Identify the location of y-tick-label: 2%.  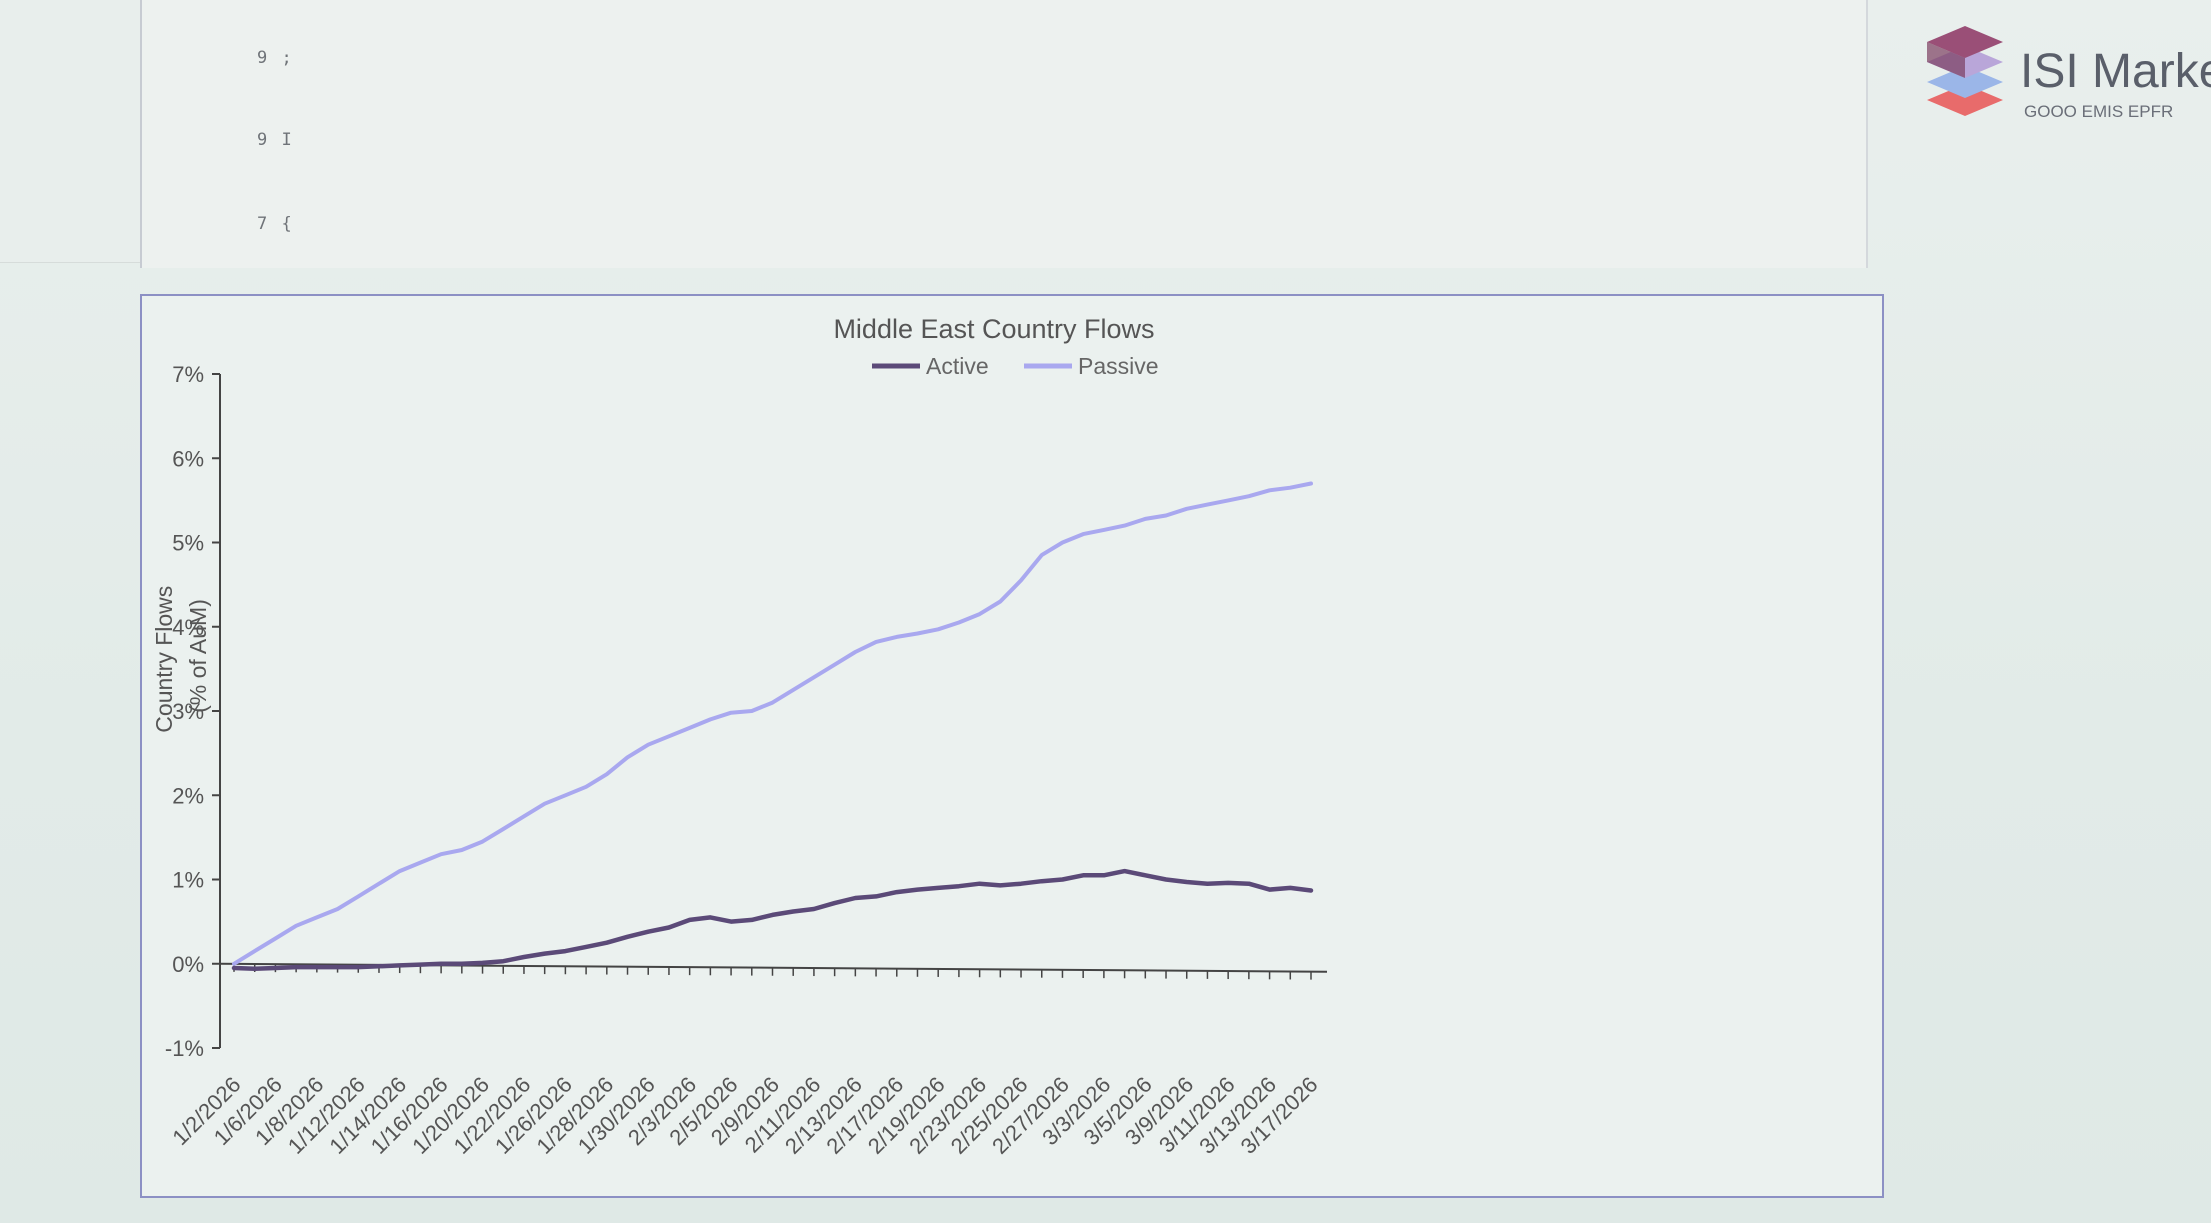
(188, 795).